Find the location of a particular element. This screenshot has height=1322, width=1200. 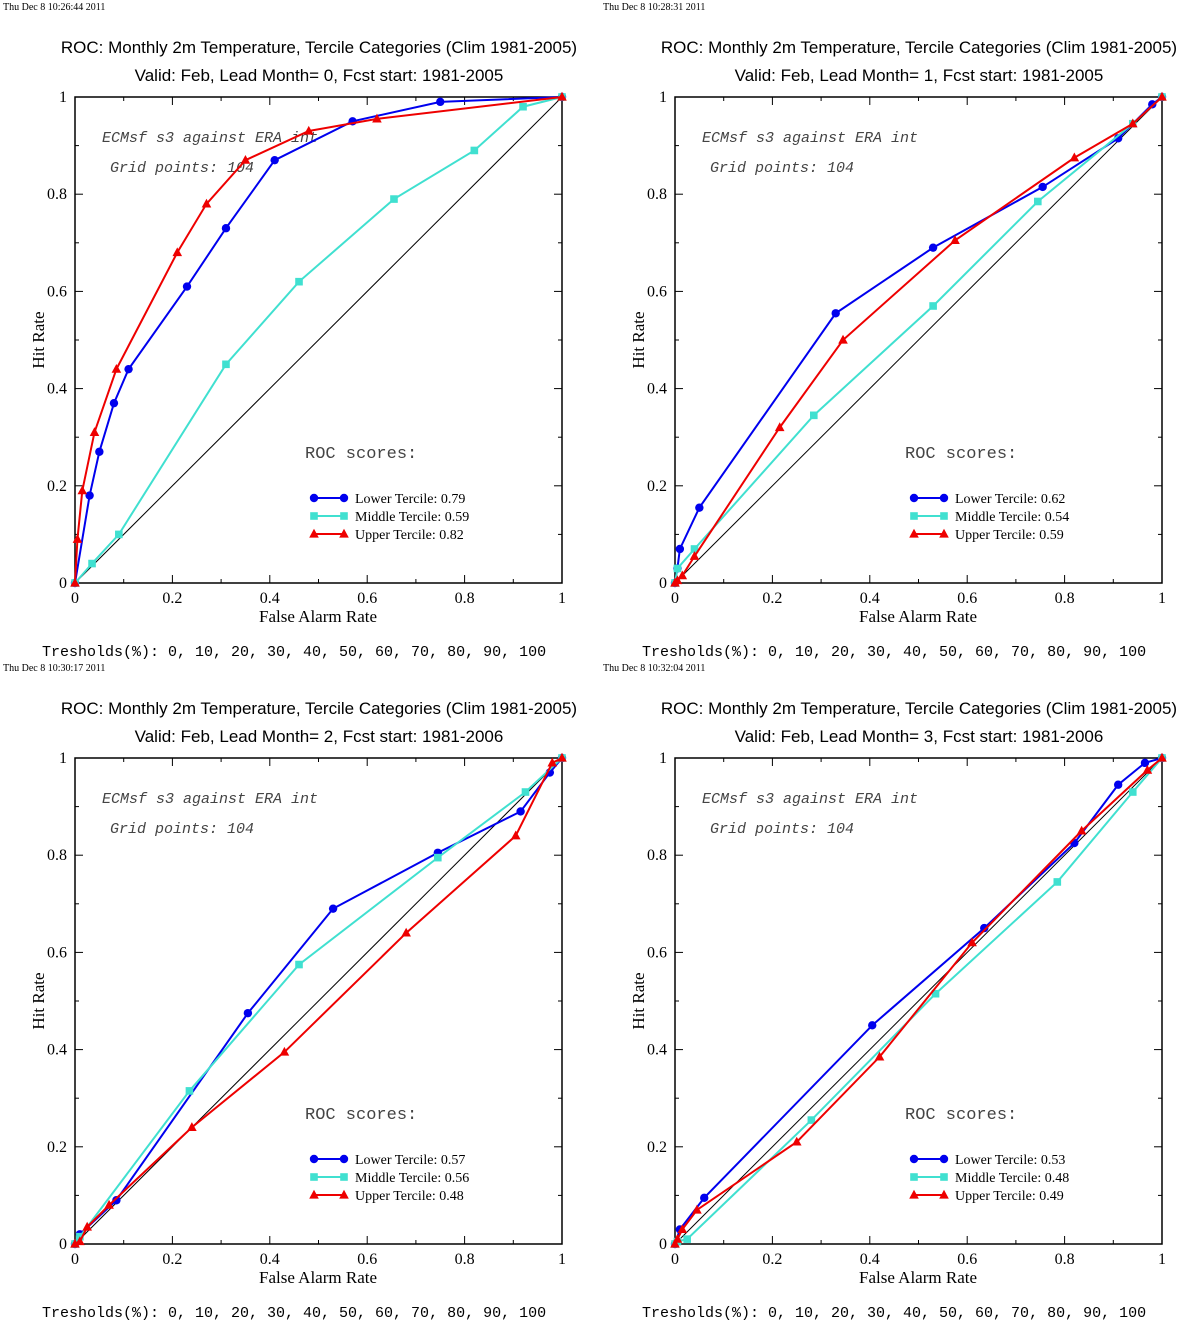

legend-entry: Upper Tercile: 0.49 is located at coordinates (986, 1196).